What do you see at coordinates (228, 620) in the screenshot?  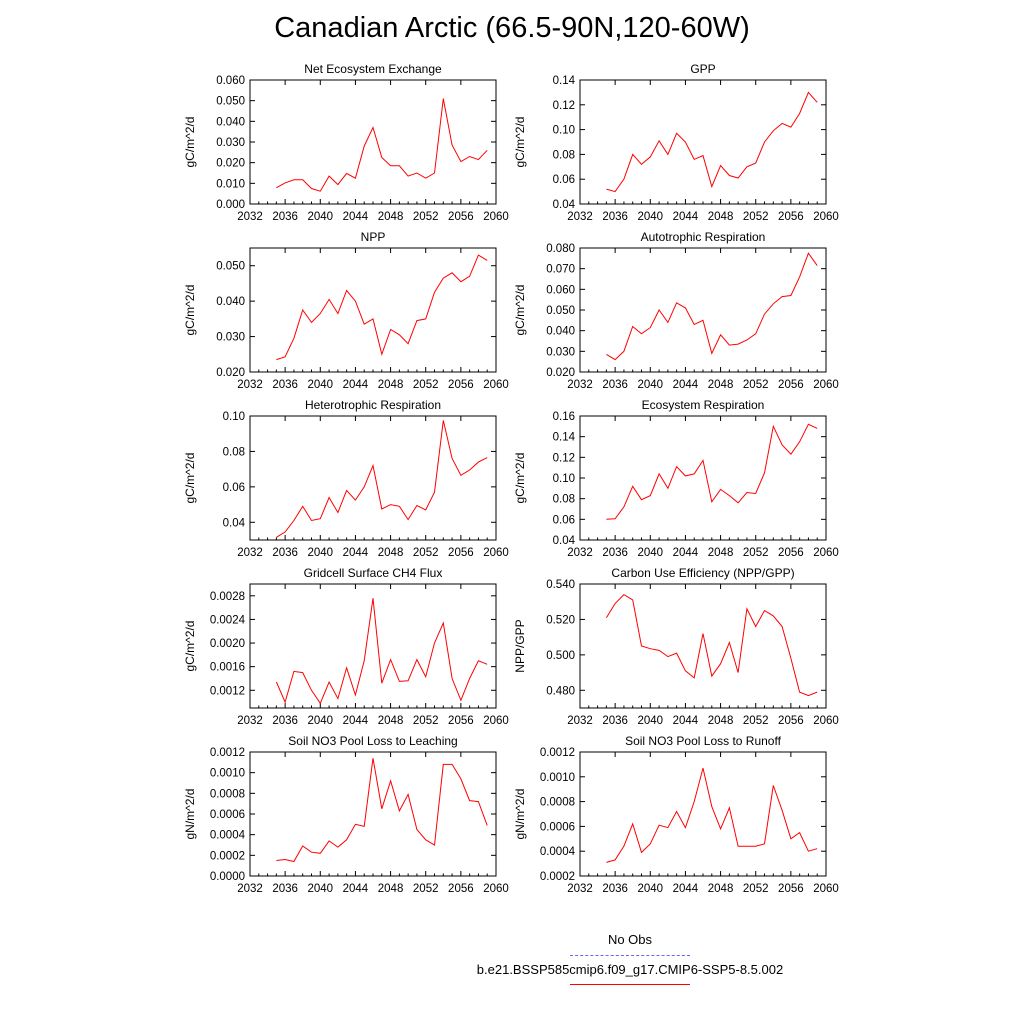 I see `y-tick-label: 0.0024` at bounding box center [228, 620].